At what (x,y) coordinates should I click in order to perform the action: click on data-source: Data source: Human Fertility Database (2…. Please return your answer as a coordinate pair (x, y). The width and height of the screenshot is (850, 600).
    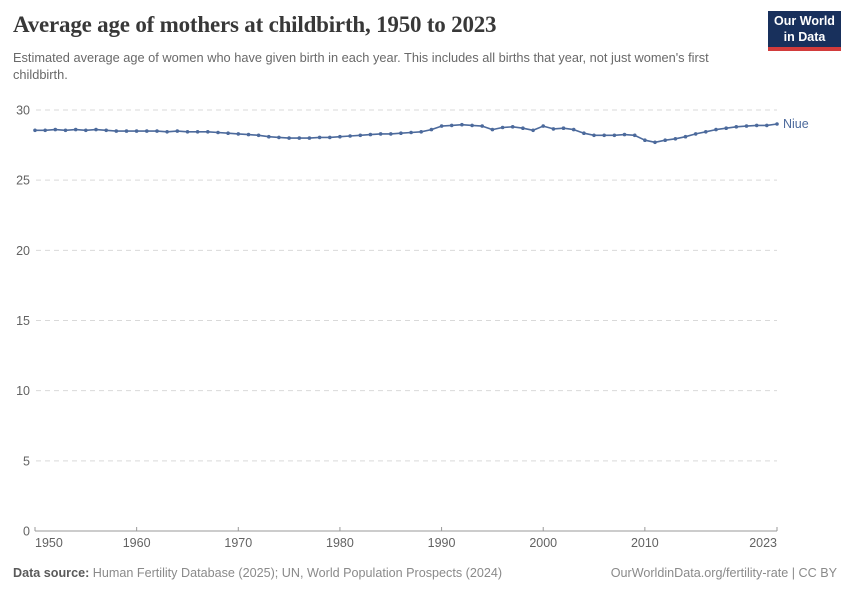
    Looking at the image, I should click on (257, 573).